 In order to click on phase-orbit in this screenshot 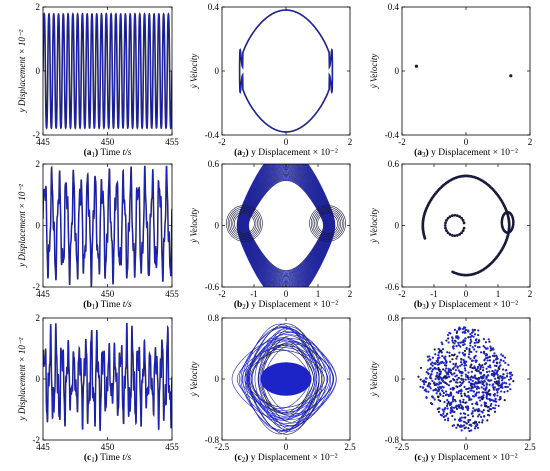, I will do `click(286, 71)`.